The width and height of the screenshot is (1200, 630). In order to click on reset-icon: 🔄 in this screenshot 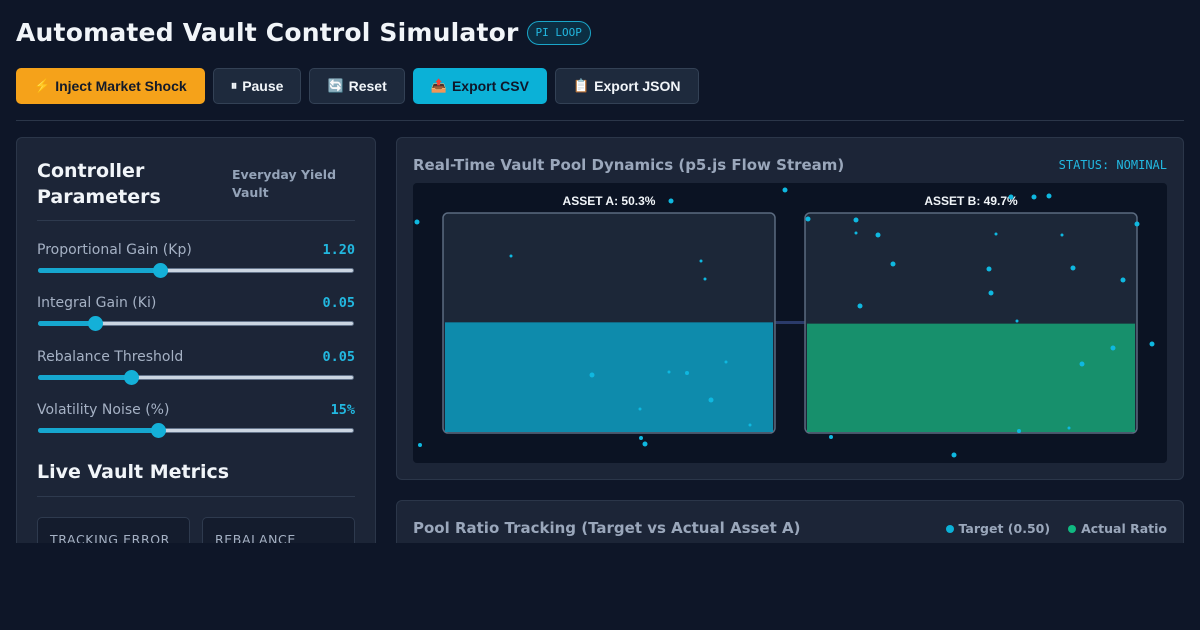, I will do `click(335, 85)`.